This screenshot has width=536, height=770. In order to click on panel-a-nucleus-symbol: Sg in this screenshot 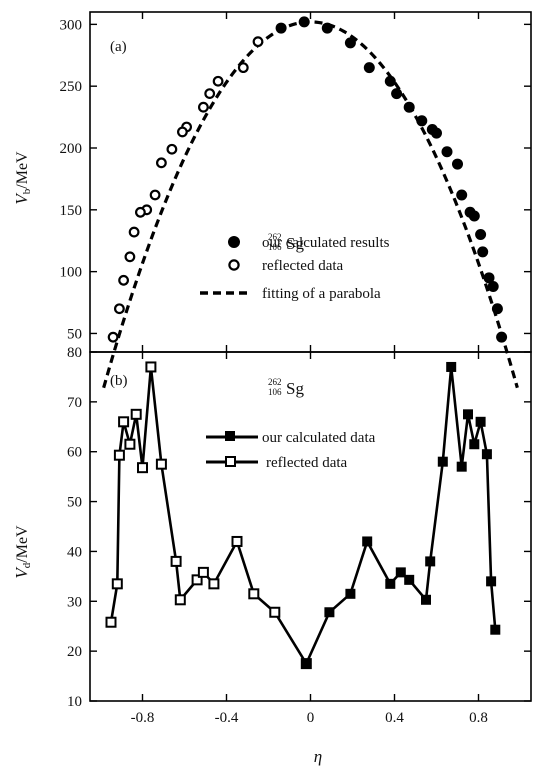, I will do `click(295, 243)`.